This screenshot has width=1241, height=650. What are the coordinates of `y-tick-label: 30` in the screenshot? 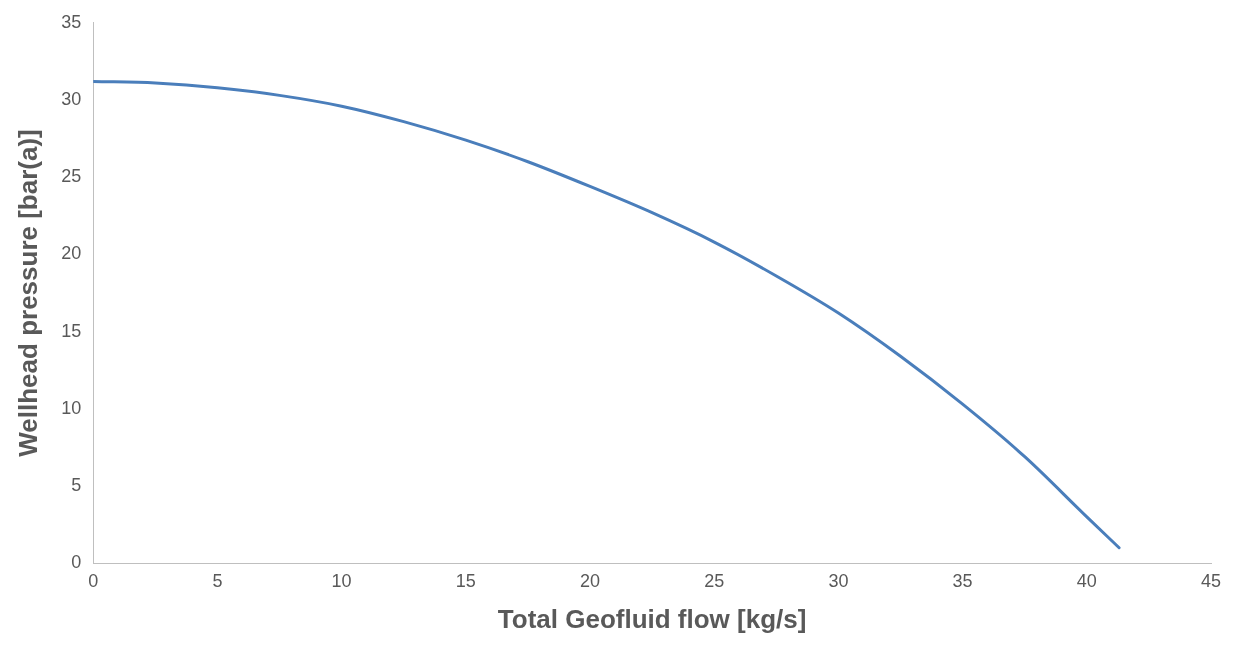 It's located at (71, 98).